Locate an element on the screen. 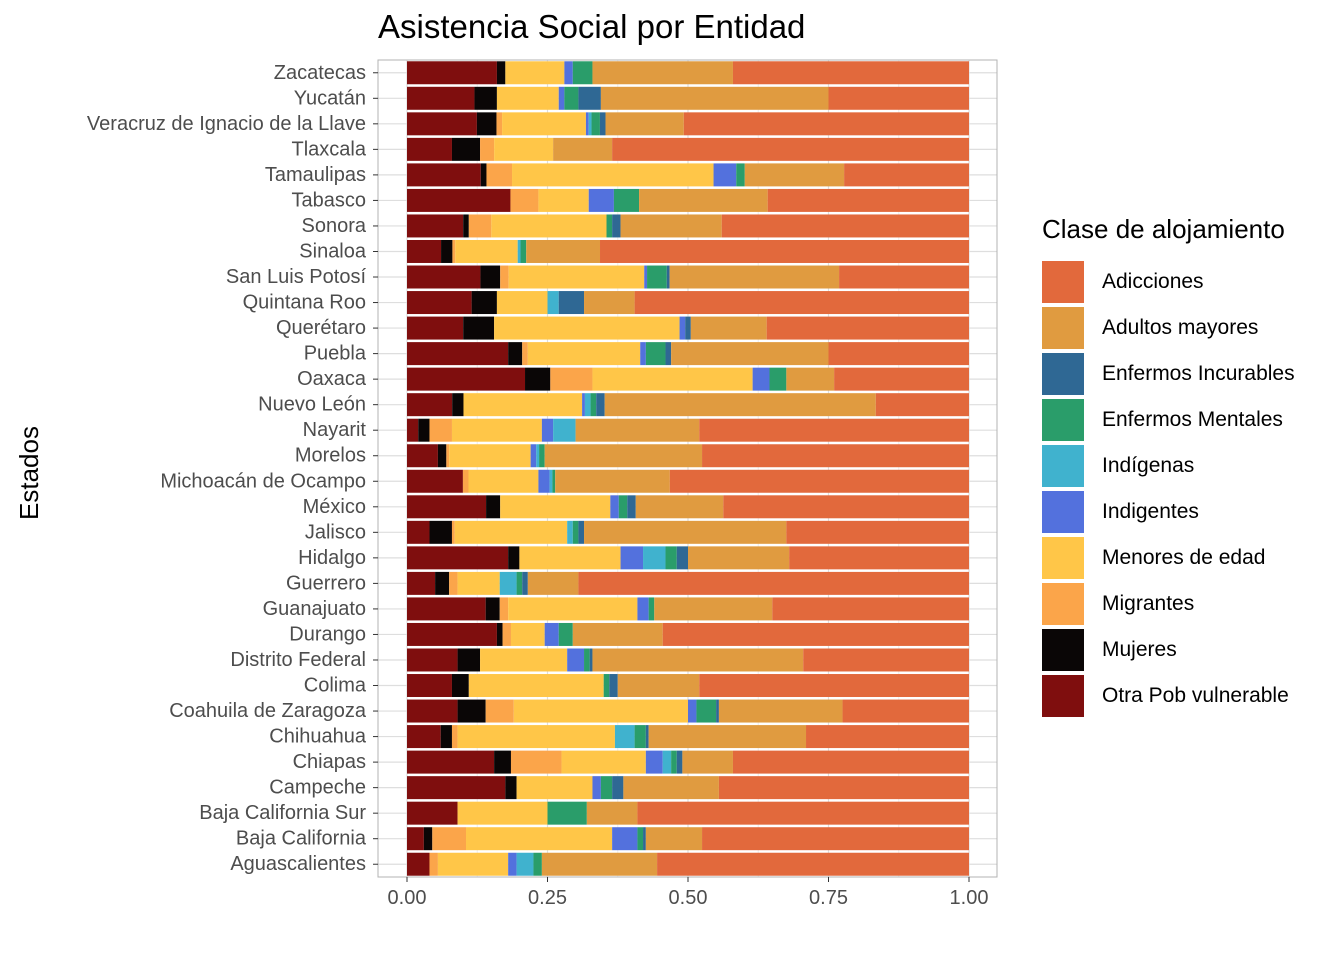  y-tick-label: Chihuahua is located at coordinates (318, 737).